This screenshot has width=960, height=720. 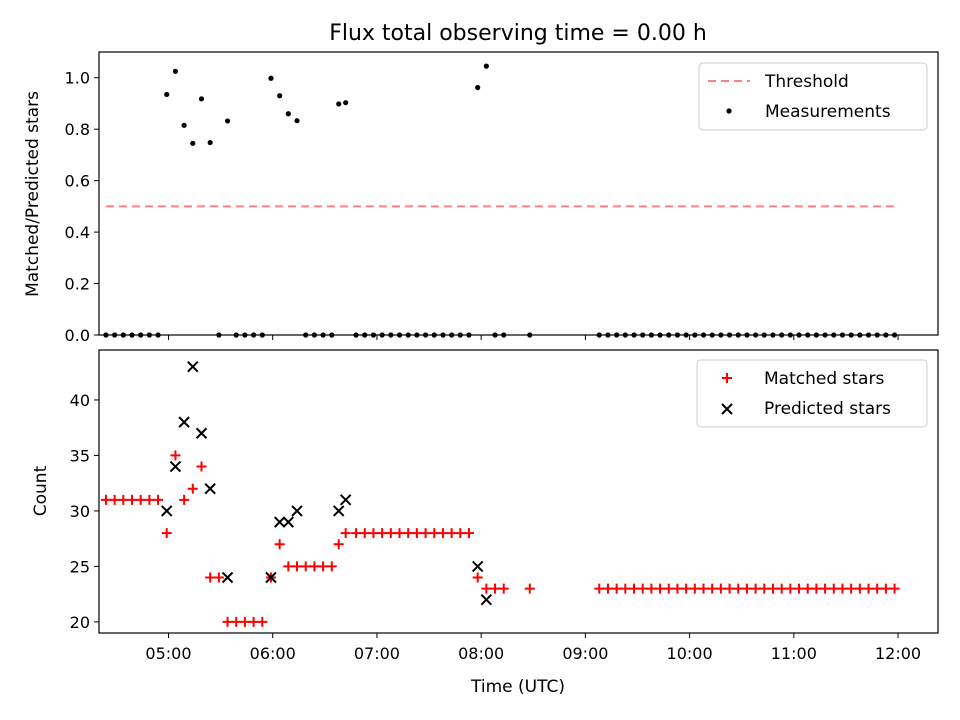 I want to click on top-y-tick-label: 1.0, so click(x=77, y=78).